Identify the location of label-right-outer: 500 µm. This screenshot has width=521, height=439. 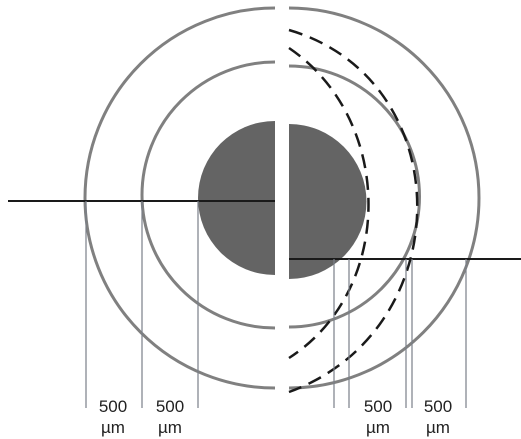
(438, 417).